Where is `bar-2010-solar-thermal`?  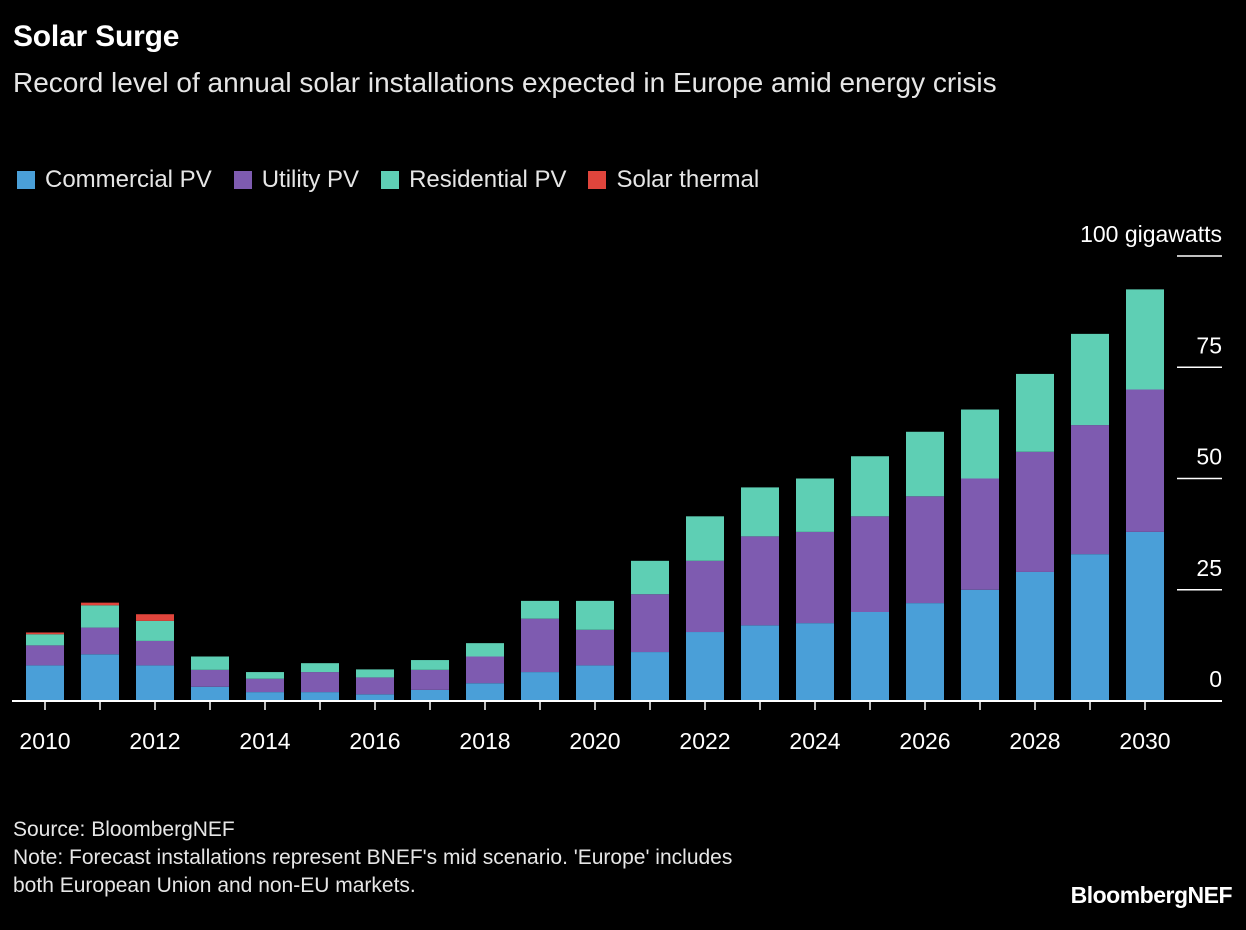 bar-2010-solar-thermal is located at coordinates (45, 633).